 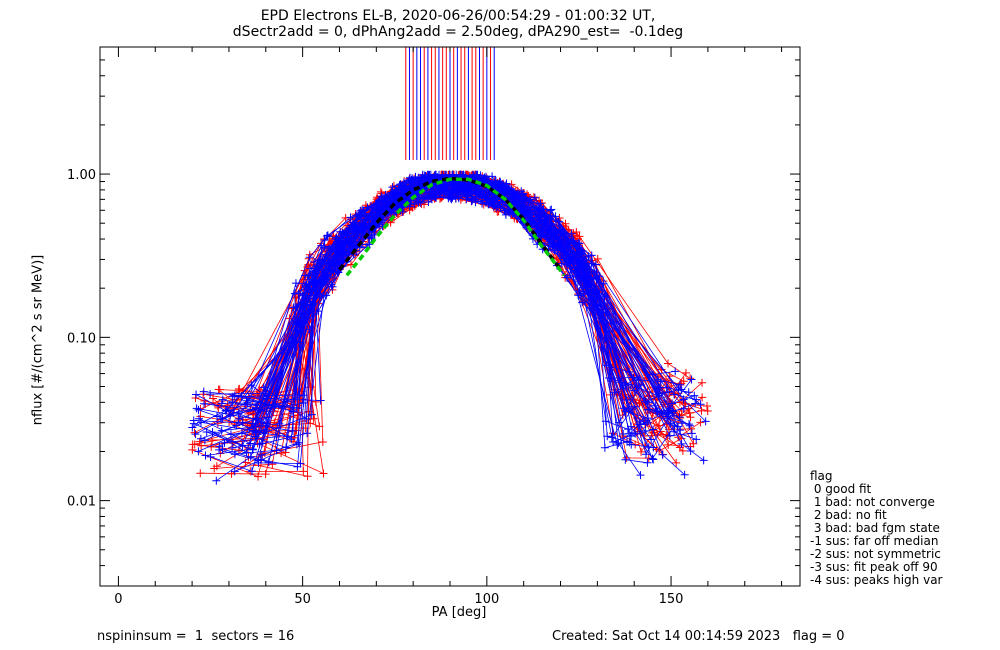 I want to click on model-fit-group, so click(x=452, y=226).